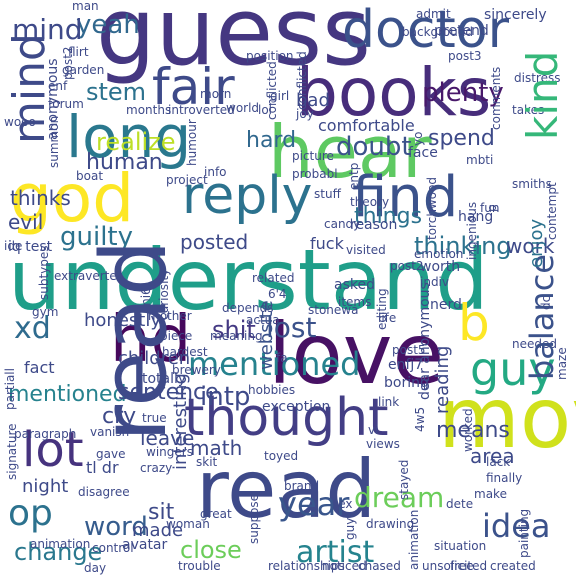 The height and width of the screenshot is (576, 576). I want to click on word-needed: day, so click(95, 568).